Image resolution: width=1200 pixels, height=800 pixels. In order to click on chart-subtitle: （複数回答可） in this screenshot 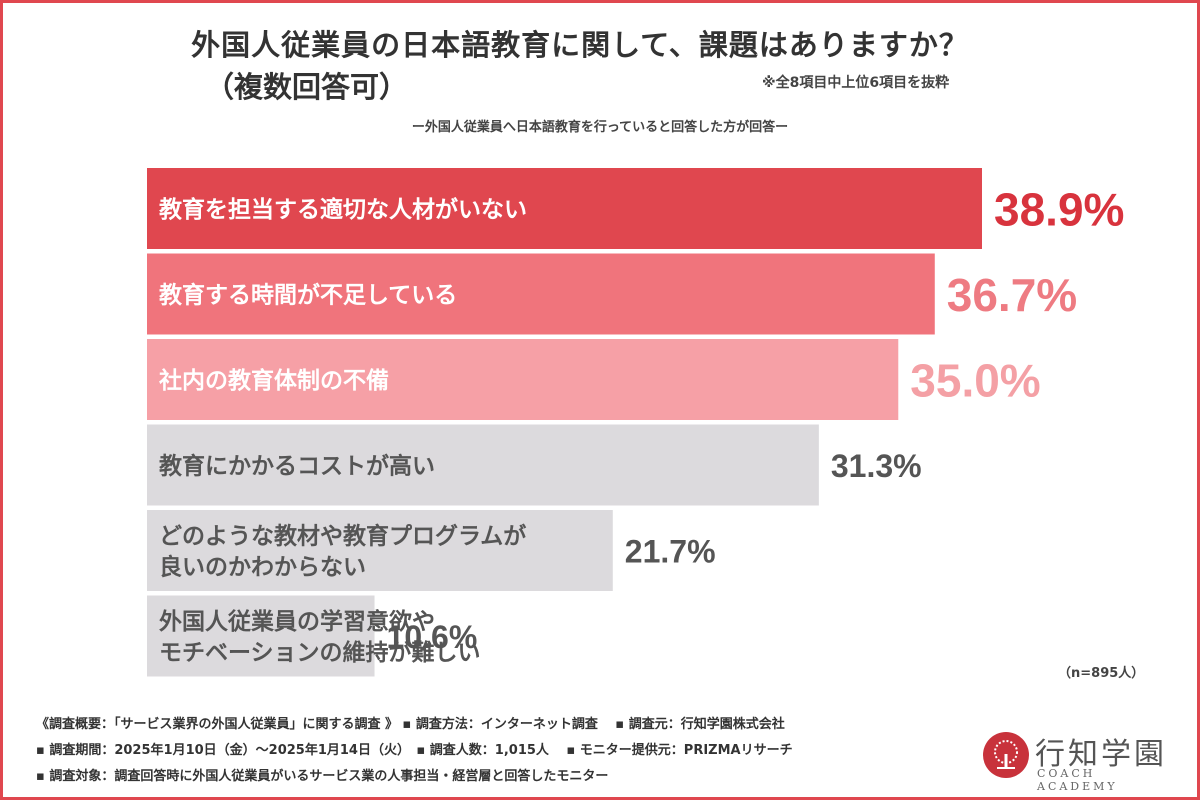, I will do `click(307, 87)`.